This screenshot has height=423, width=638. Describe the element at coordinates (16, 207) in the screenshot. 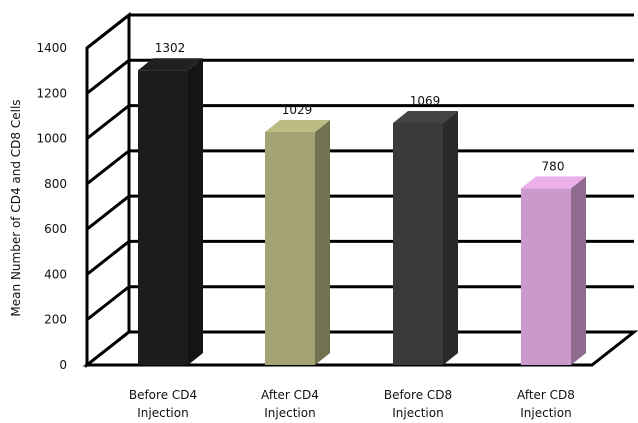

I see `y-axis-label: Mean Number of CD4 and CD8 Cells` at that location.